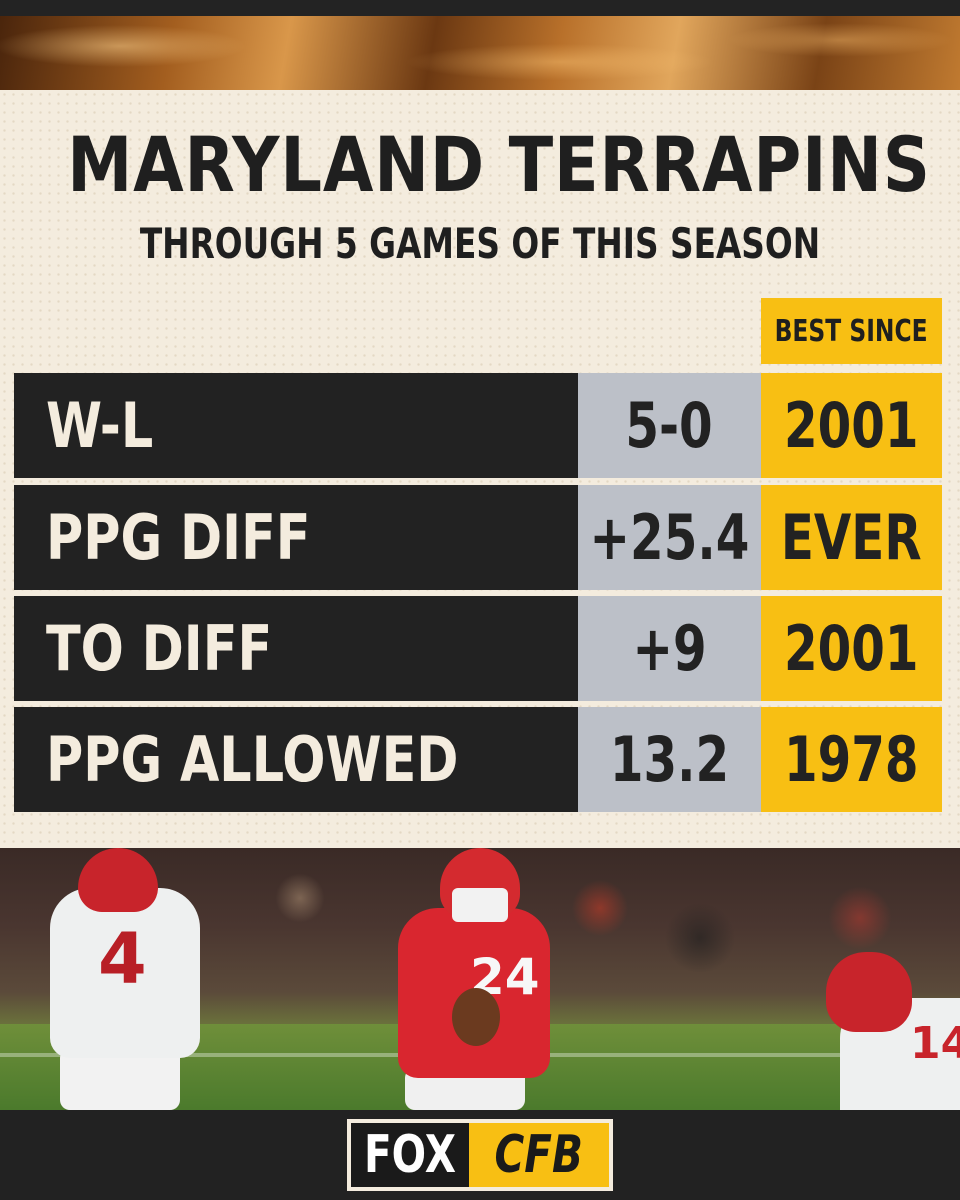 The height and width of the screenshot is (1200, 960). Describe the element at coordinates (118, 880) in the screenshot. I see `defender-left-helmet` at that location.